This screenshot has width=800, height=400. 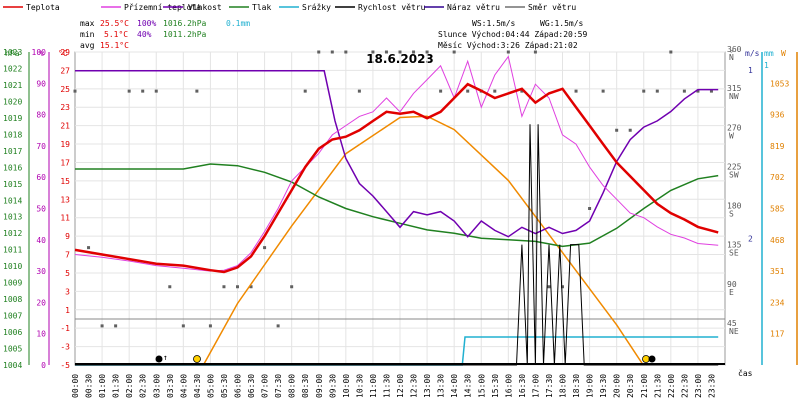 What do you see at coordinates (359, 386) in the screenshot?
I see `time-tick-label: 10:30` at bounding box center [359, 386].